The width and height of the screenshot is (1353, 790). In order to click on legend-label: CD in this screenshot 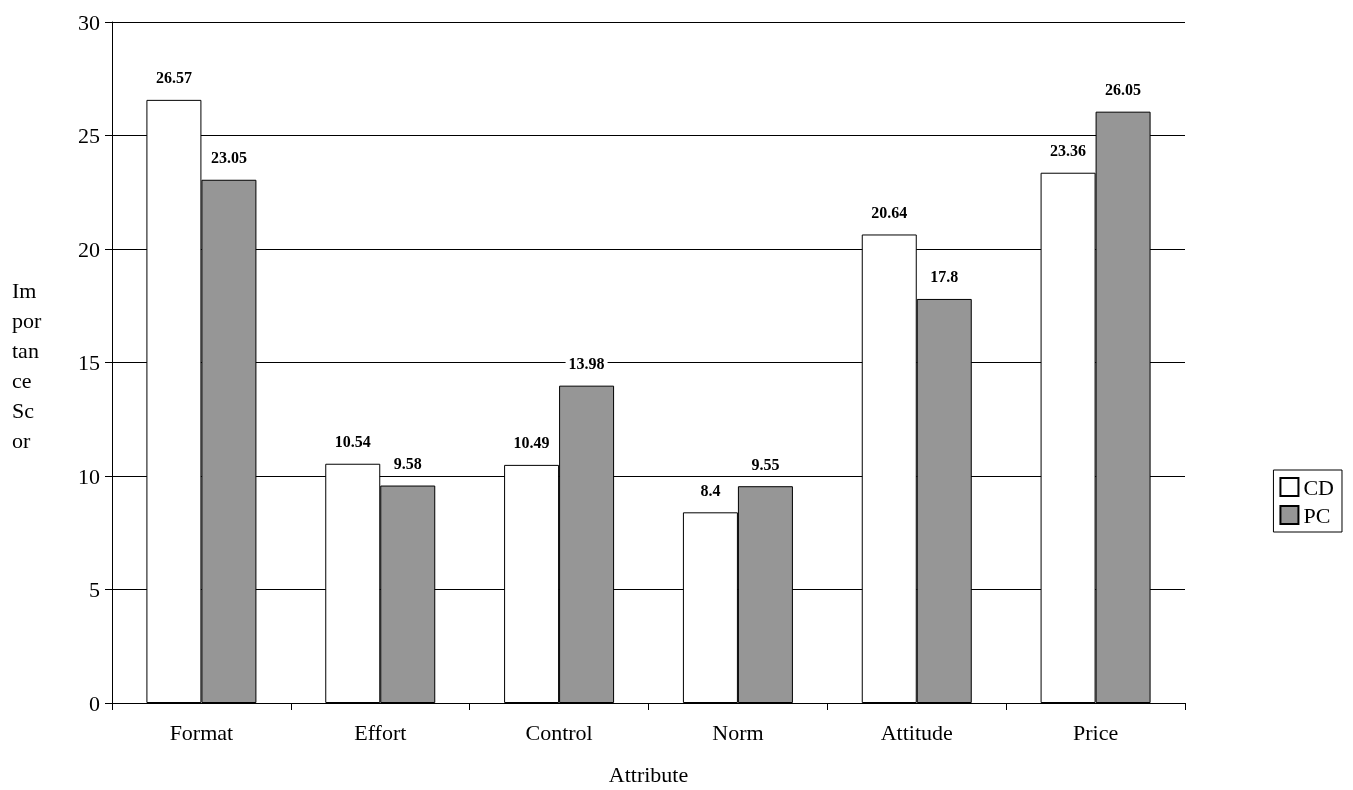, I will do `click(1318, 487)`.